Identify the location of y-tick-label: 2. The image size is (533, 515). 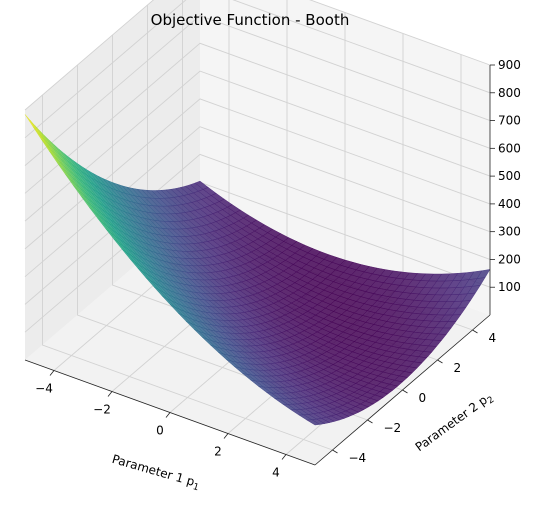
(458, 368).